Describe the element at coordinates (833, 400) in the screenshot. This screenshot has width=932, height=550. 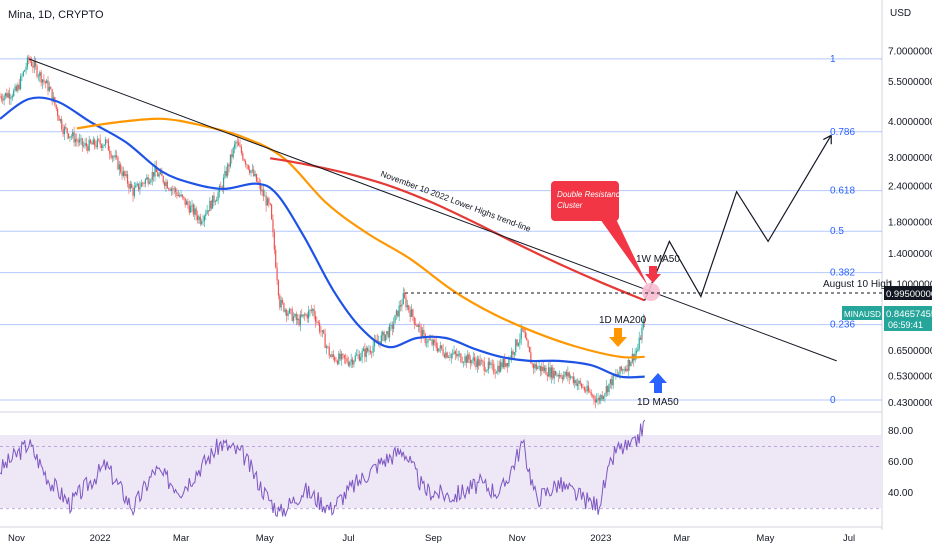
I see `fib-label-0: 0` at that location.